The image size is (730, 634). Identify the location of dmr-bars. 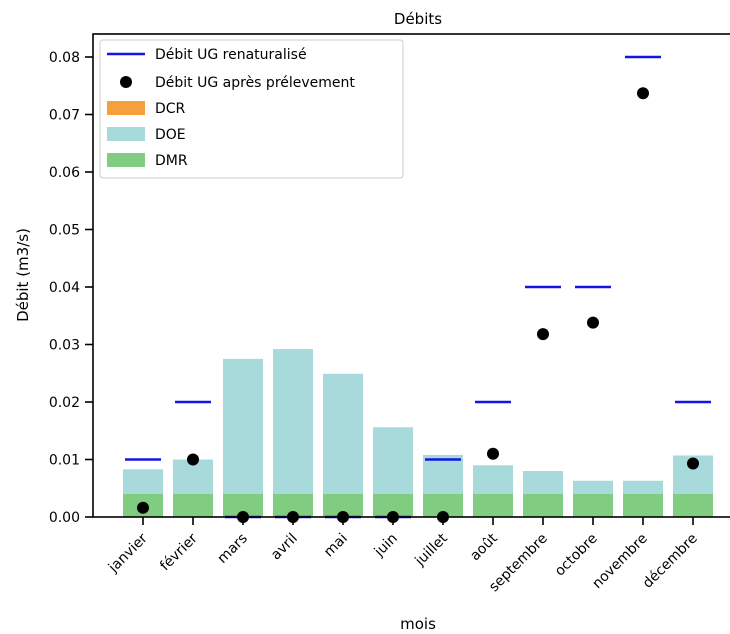
(418, 505).